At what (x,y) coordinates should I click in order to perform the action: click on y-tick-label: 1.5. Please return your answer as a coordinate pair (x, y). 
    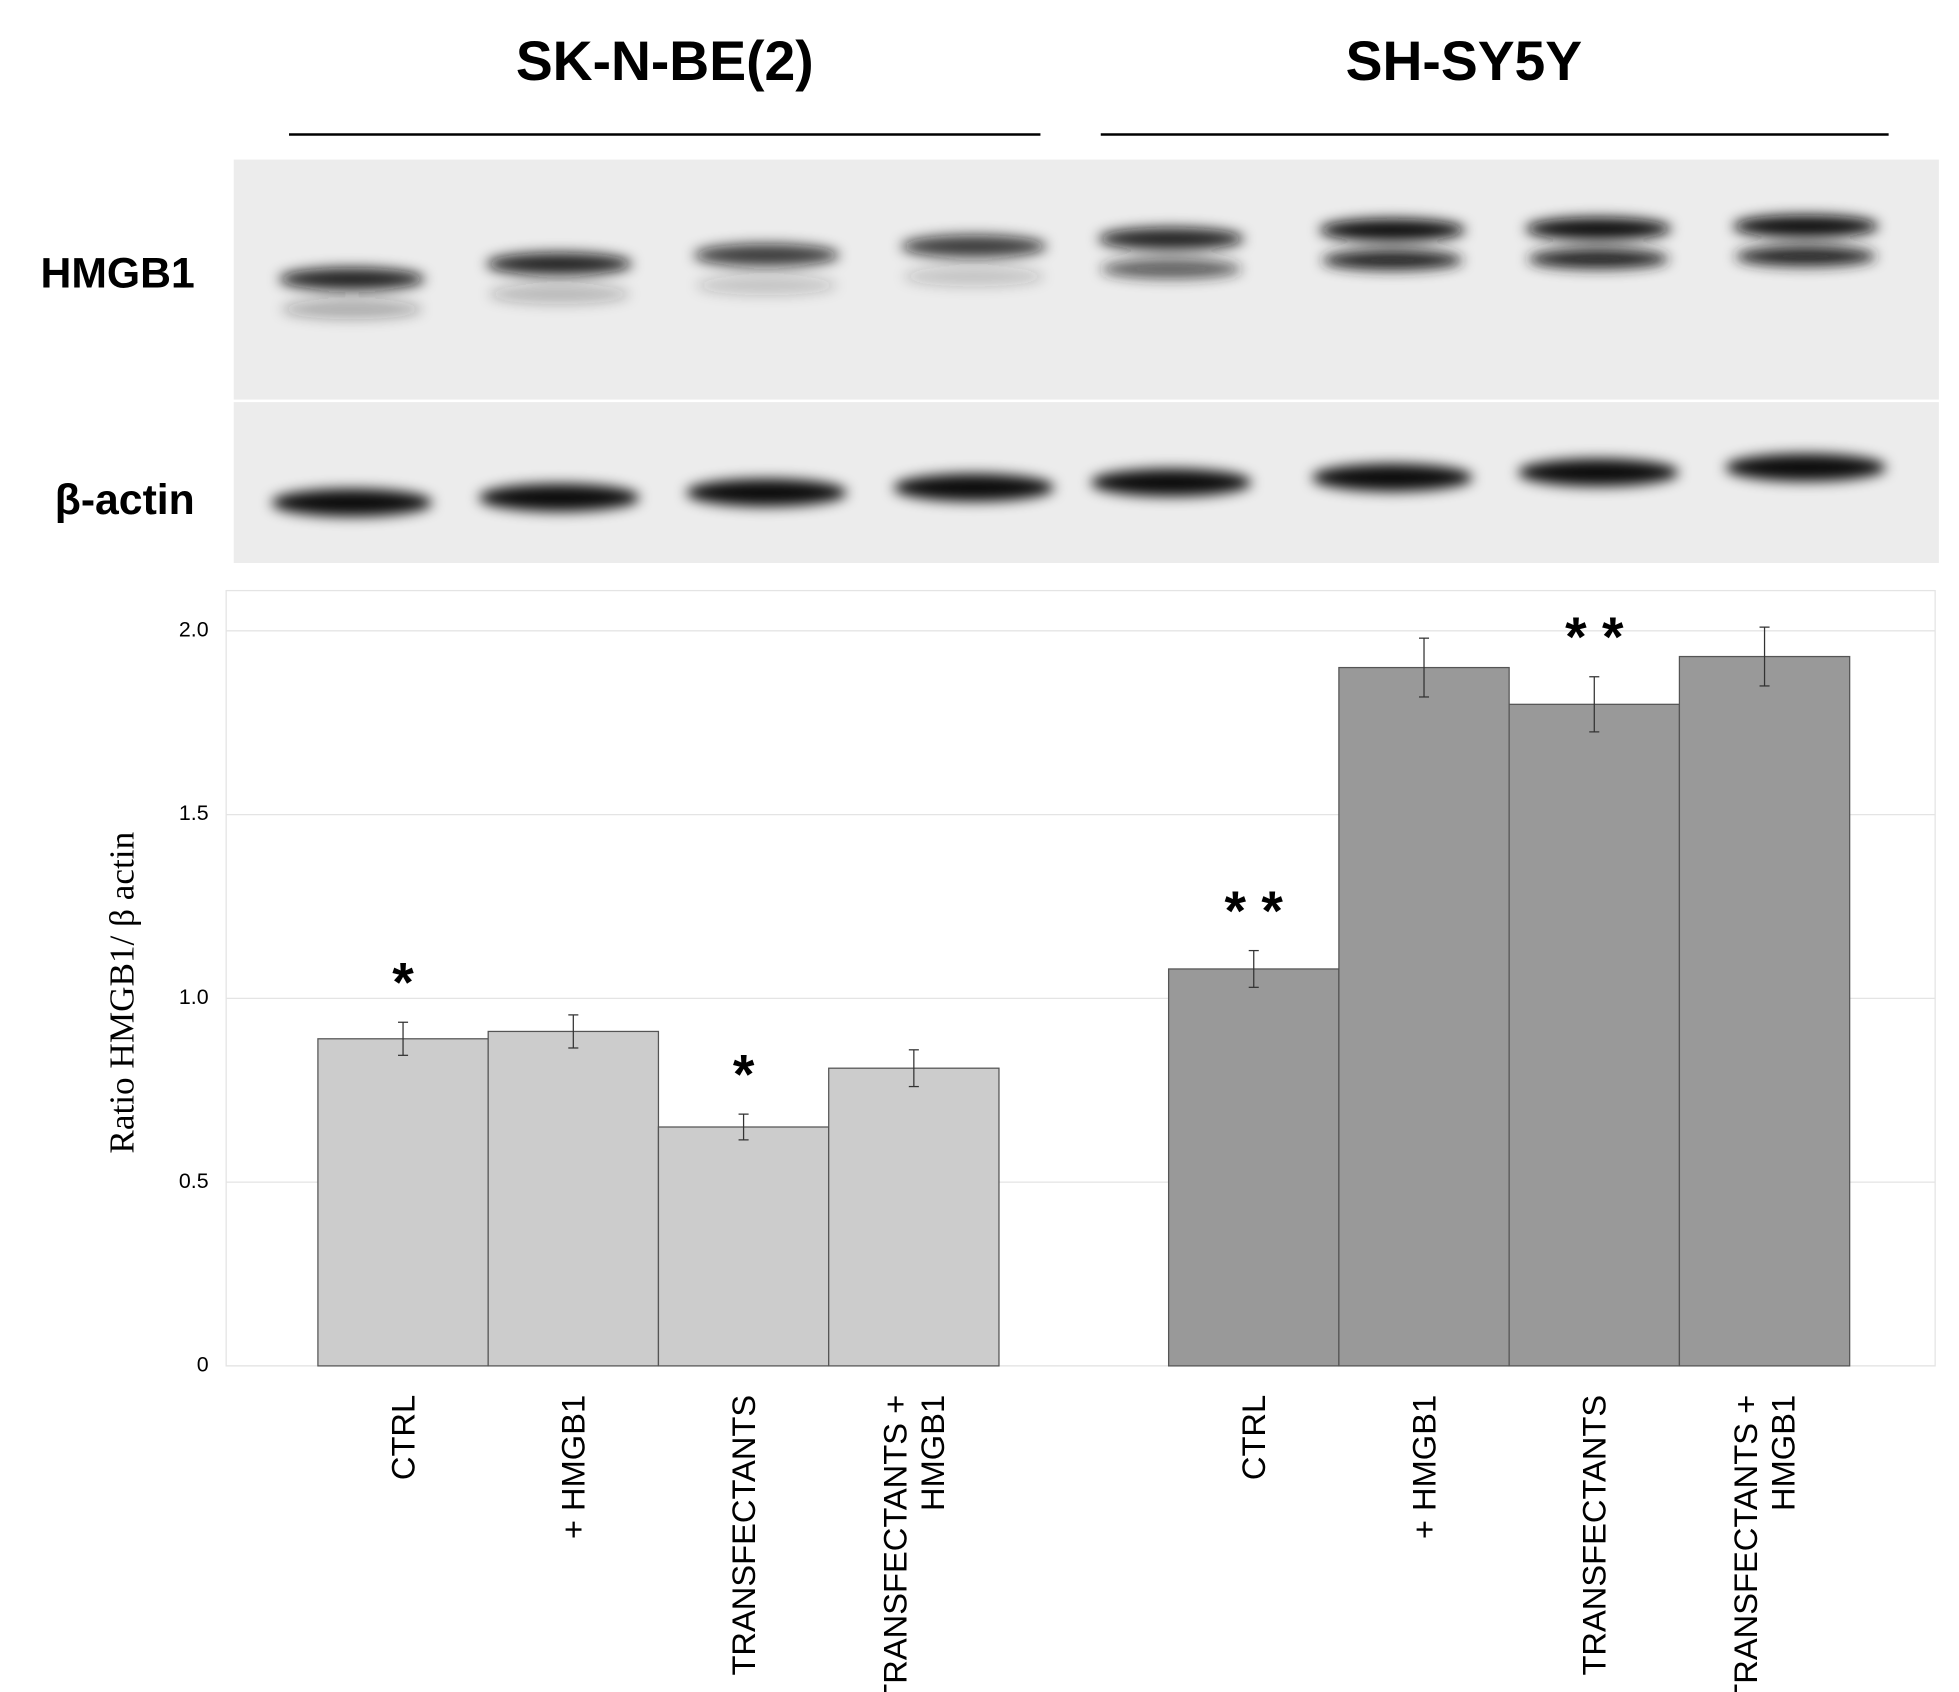
    Looking at the image, I should click on (194, 813).